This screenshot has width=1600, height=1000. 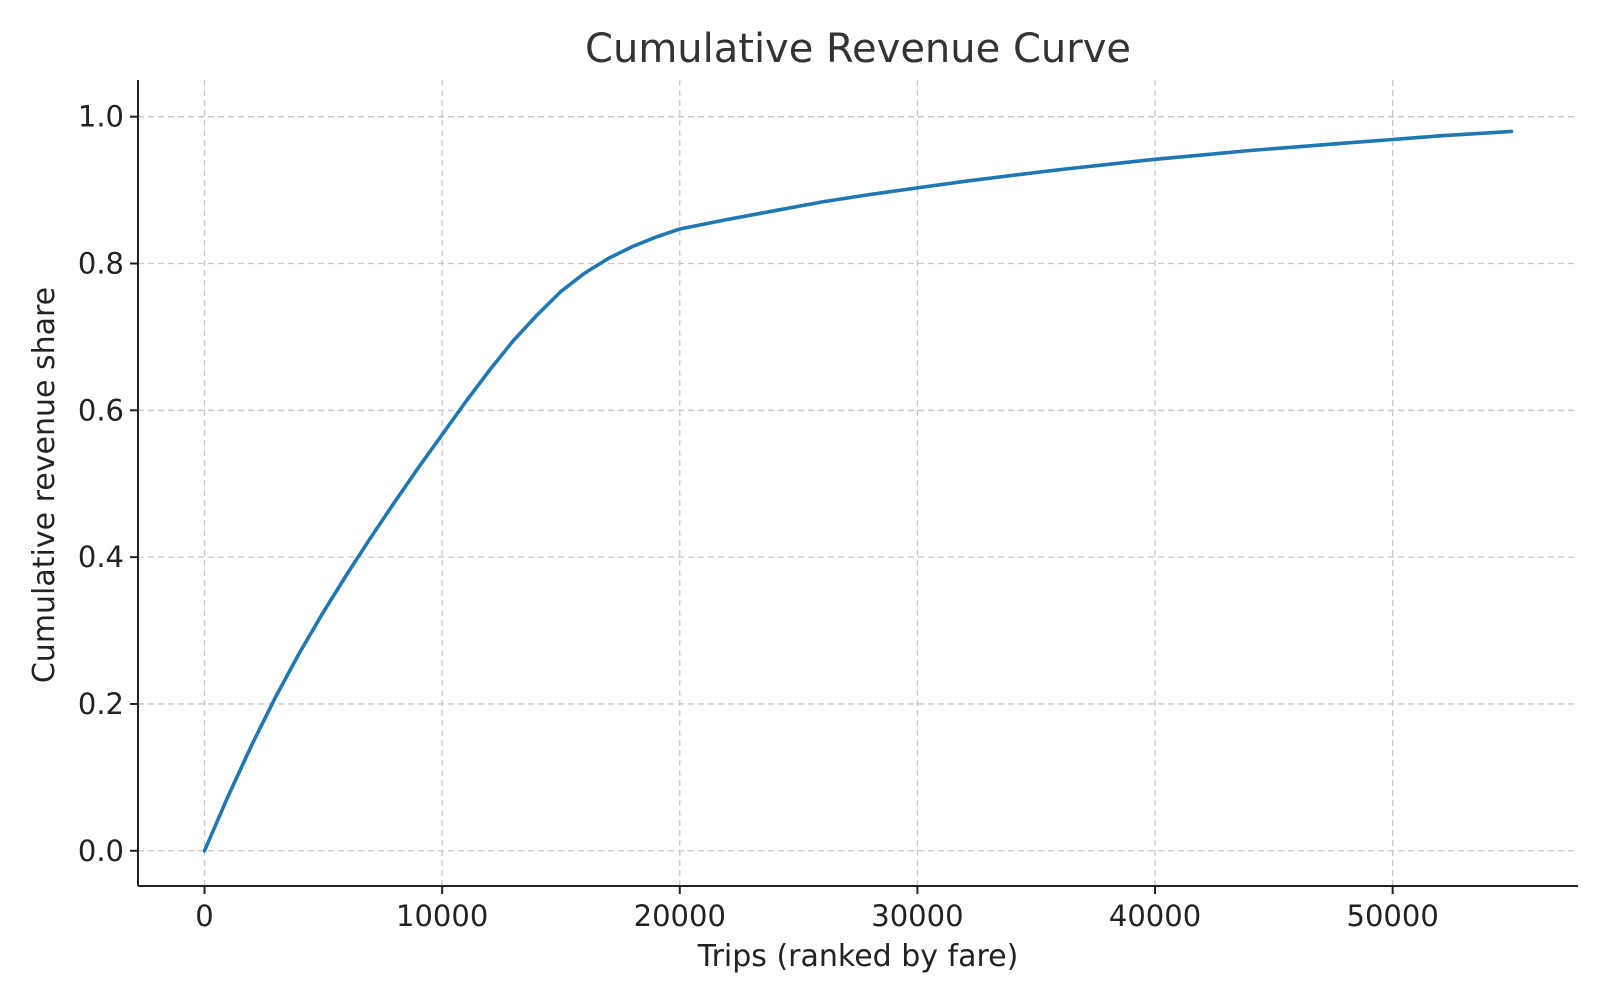 What do you see at coordinates (44, 485) in the screenshot?
I see `y-axis-label: Cumulative revenue share` at bounding box center [44, 485].